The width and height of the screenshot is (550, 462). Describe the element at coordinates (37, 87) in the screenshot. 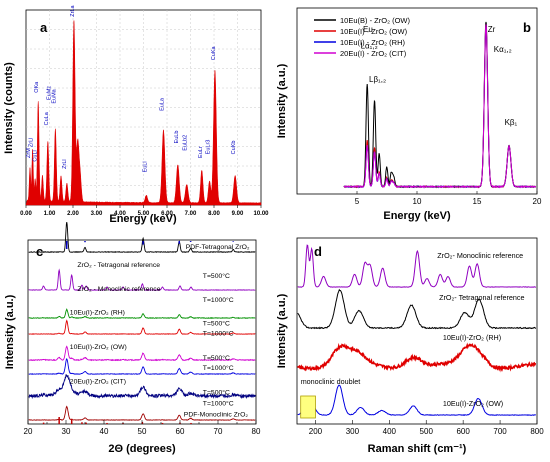

I see `panel-a-peak-label: OKa` at that location.